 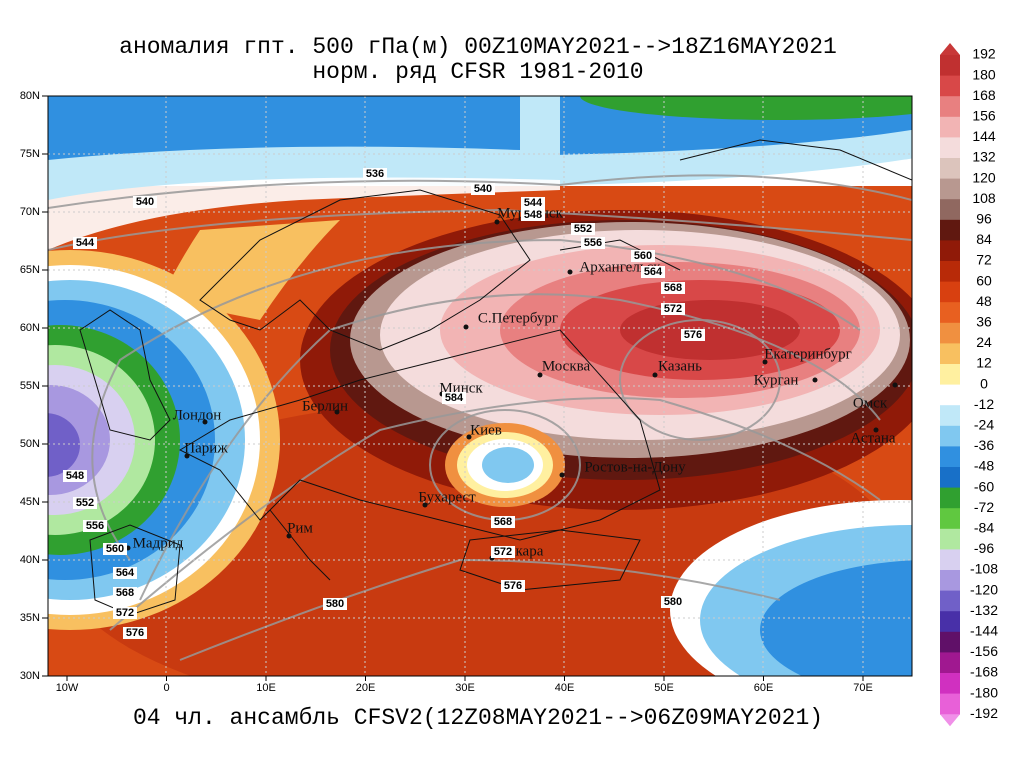 What do you see at coordinates (166, 688) in the screenshot?
I see `lon-label: 0` at bounding box center [166, 688].